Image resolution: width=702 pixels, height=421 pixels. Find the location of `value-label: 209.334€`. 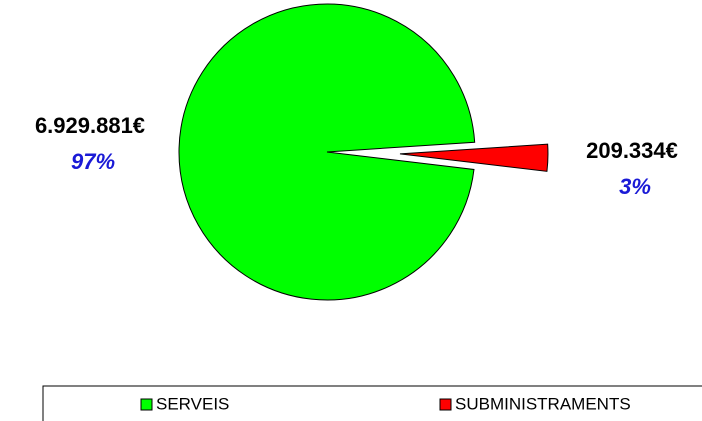

value-label: 209.334€ is located at coordinates (632, 150).